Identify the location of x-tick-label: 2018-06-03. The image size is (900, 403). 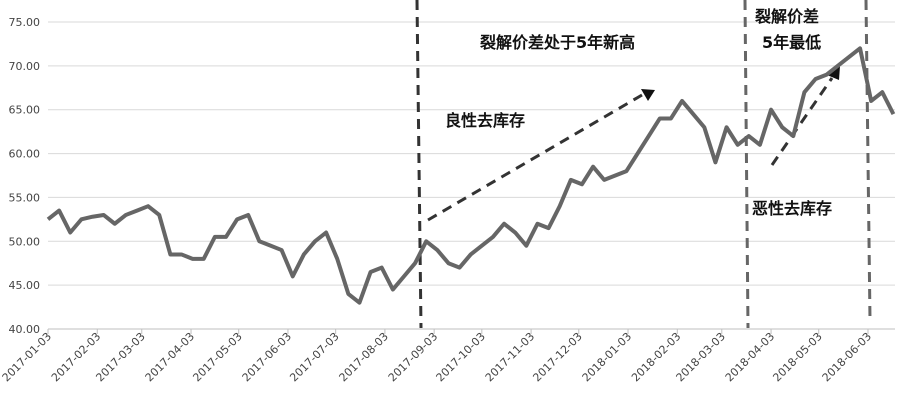
(847, 357).